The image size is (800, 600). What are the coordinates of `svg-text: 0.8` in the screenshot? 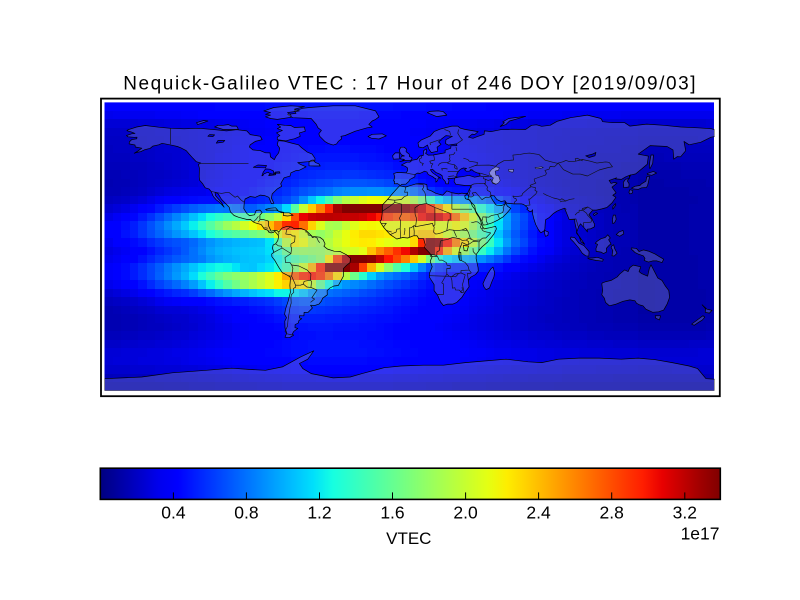 It's located at (246, 513).